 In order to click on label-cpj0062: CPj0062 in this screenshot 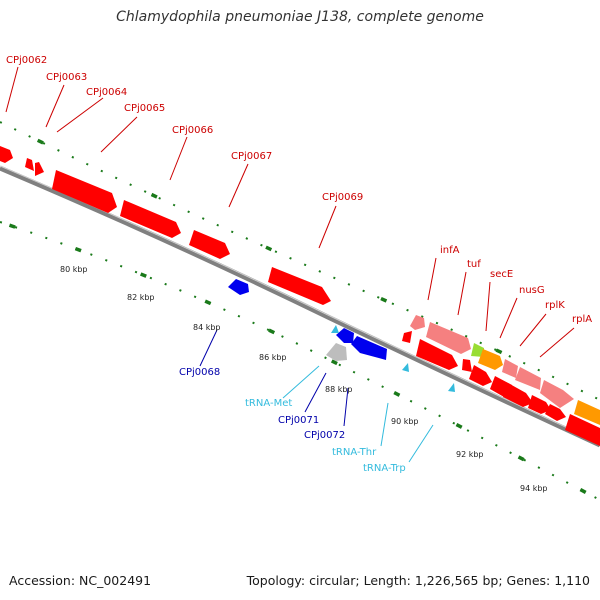, I will do `click(26, 60)`.